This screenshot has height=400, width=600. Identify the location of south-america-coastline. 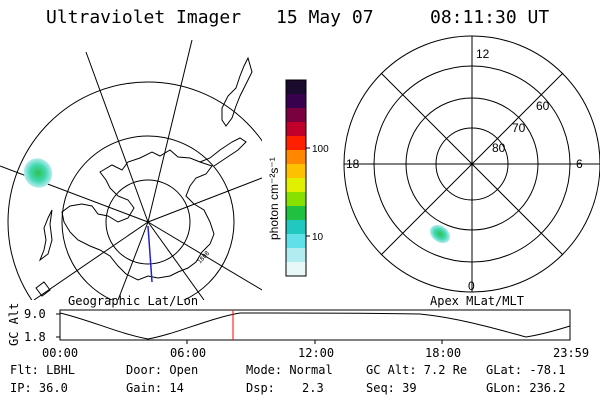
(237, 91).